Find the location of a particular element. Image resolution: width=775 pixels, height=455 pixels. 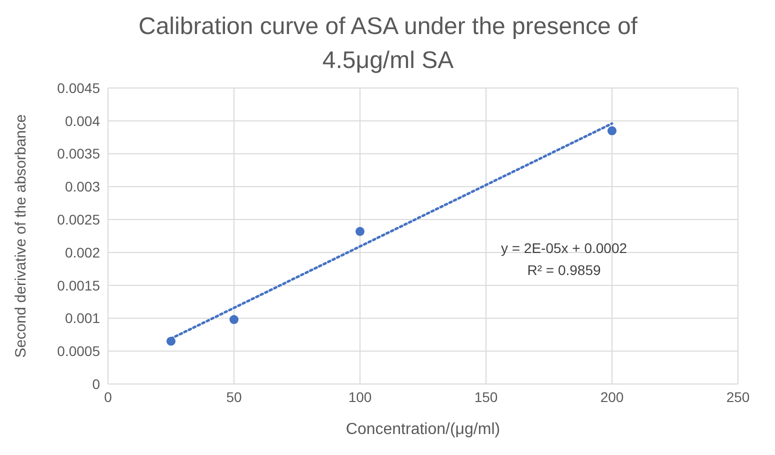

y-tick-label: 0.0045 is located at coordinates (78, 88).